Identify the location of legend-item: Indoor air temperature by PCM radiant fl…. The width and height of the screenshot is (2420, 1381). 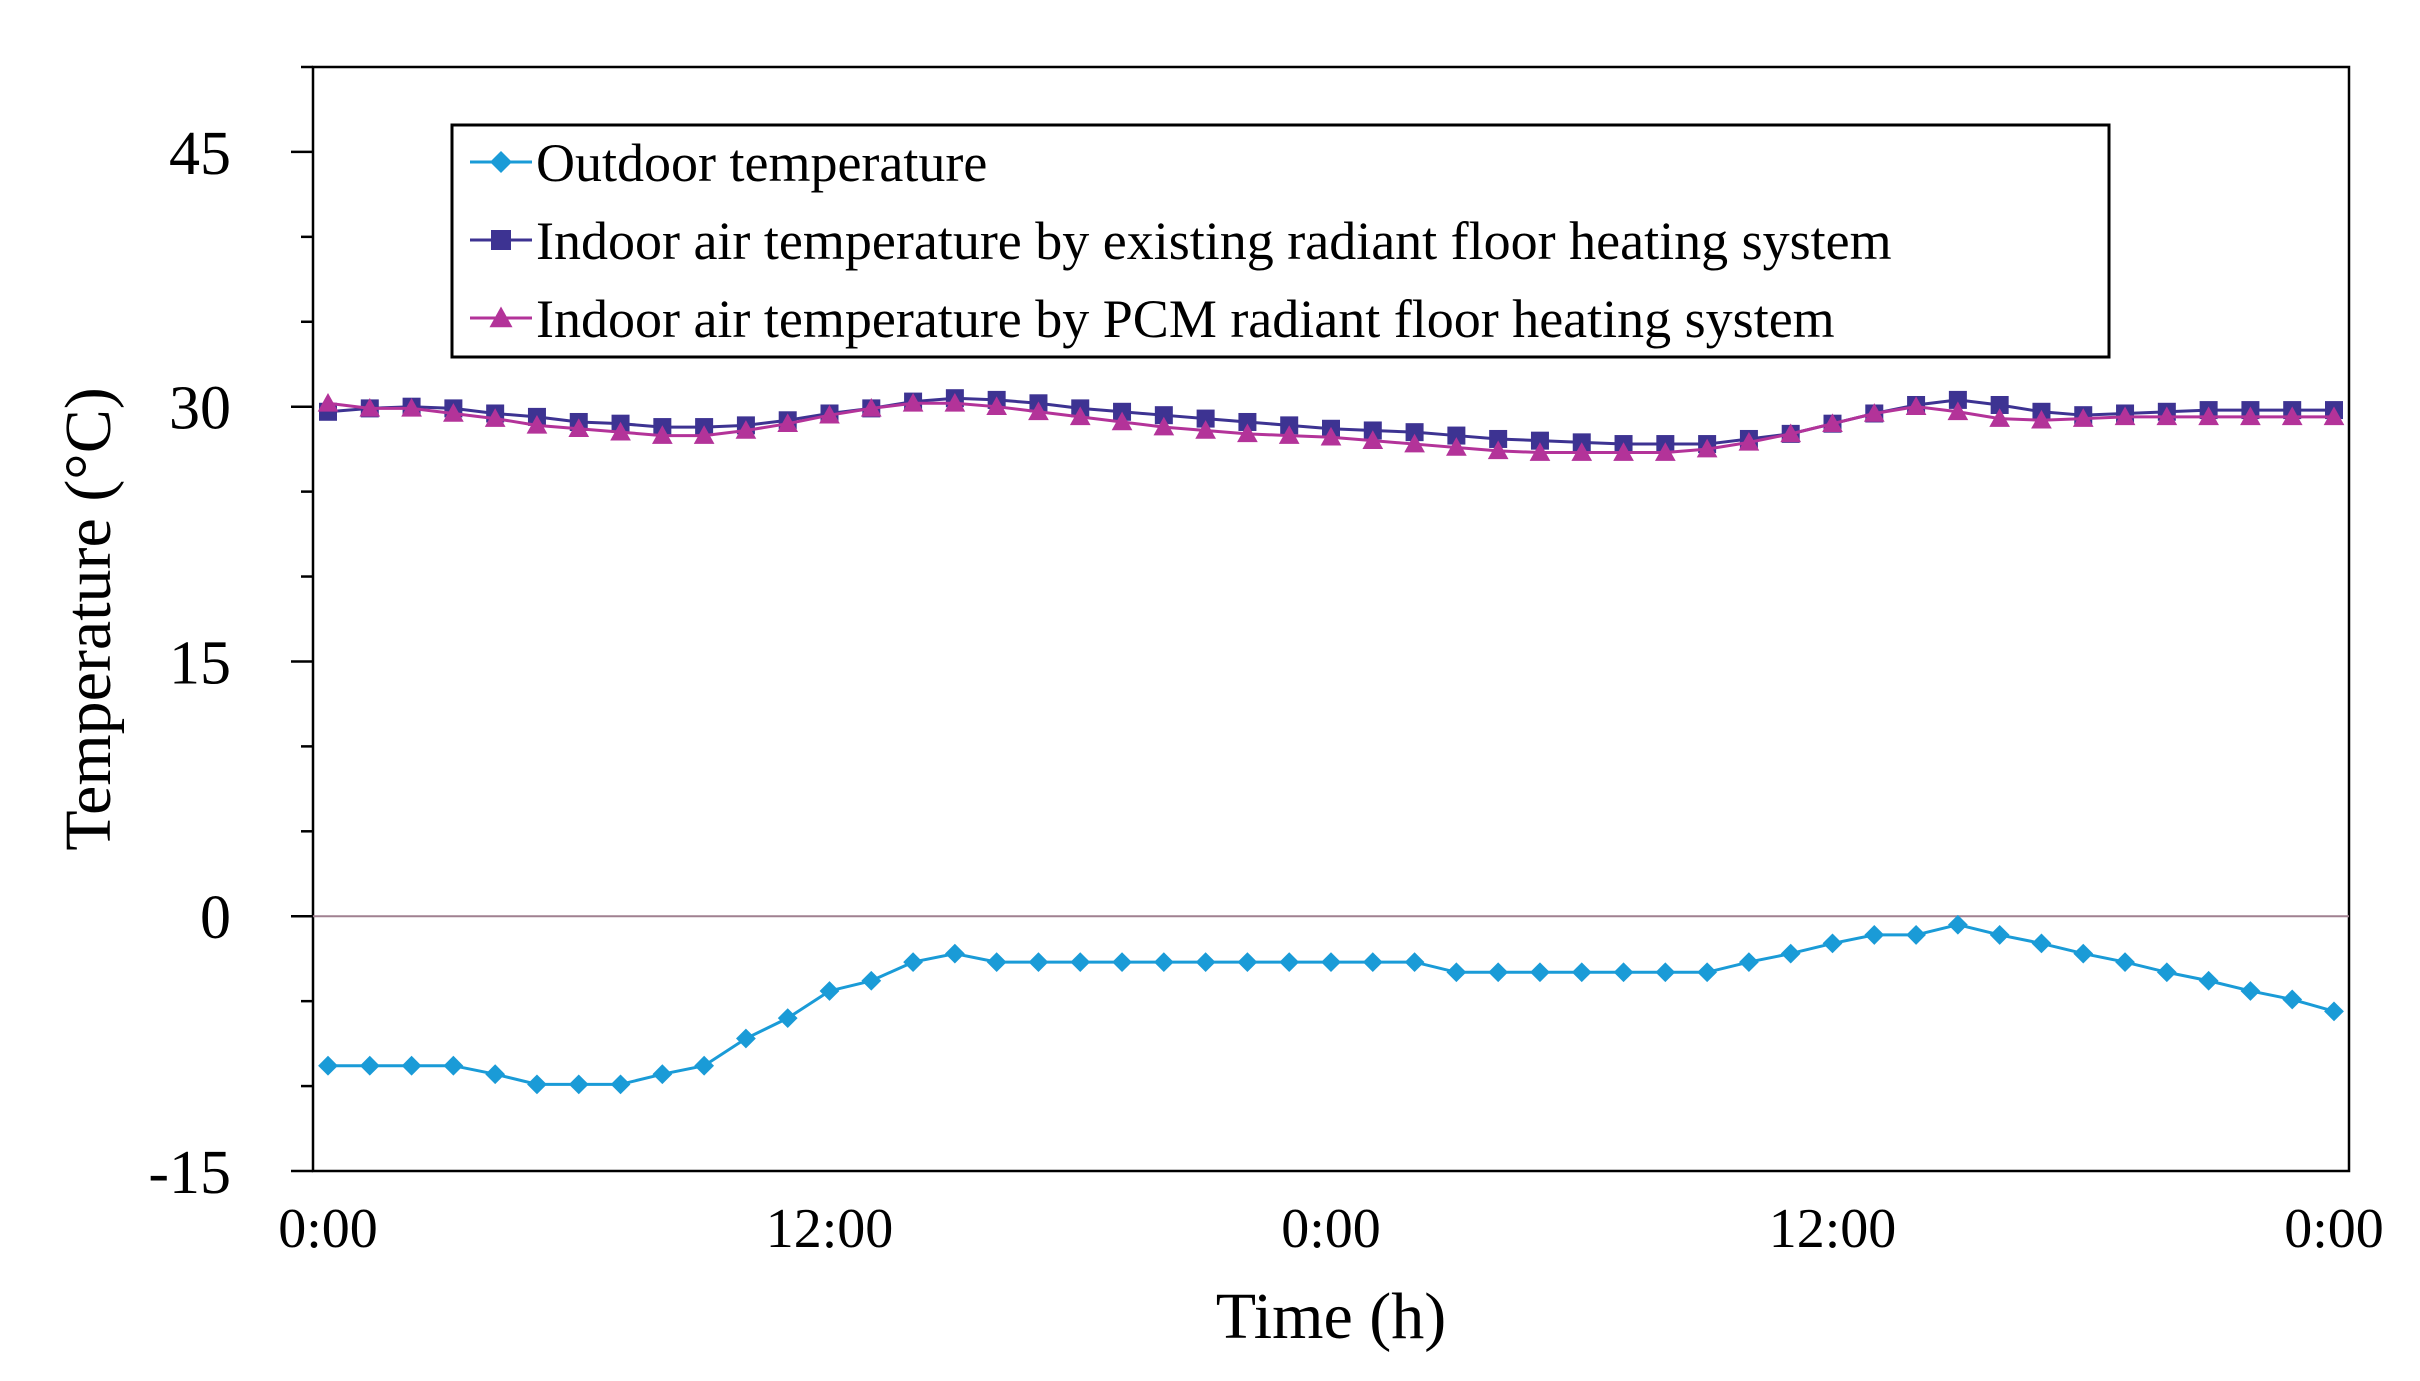
(1152, 319).